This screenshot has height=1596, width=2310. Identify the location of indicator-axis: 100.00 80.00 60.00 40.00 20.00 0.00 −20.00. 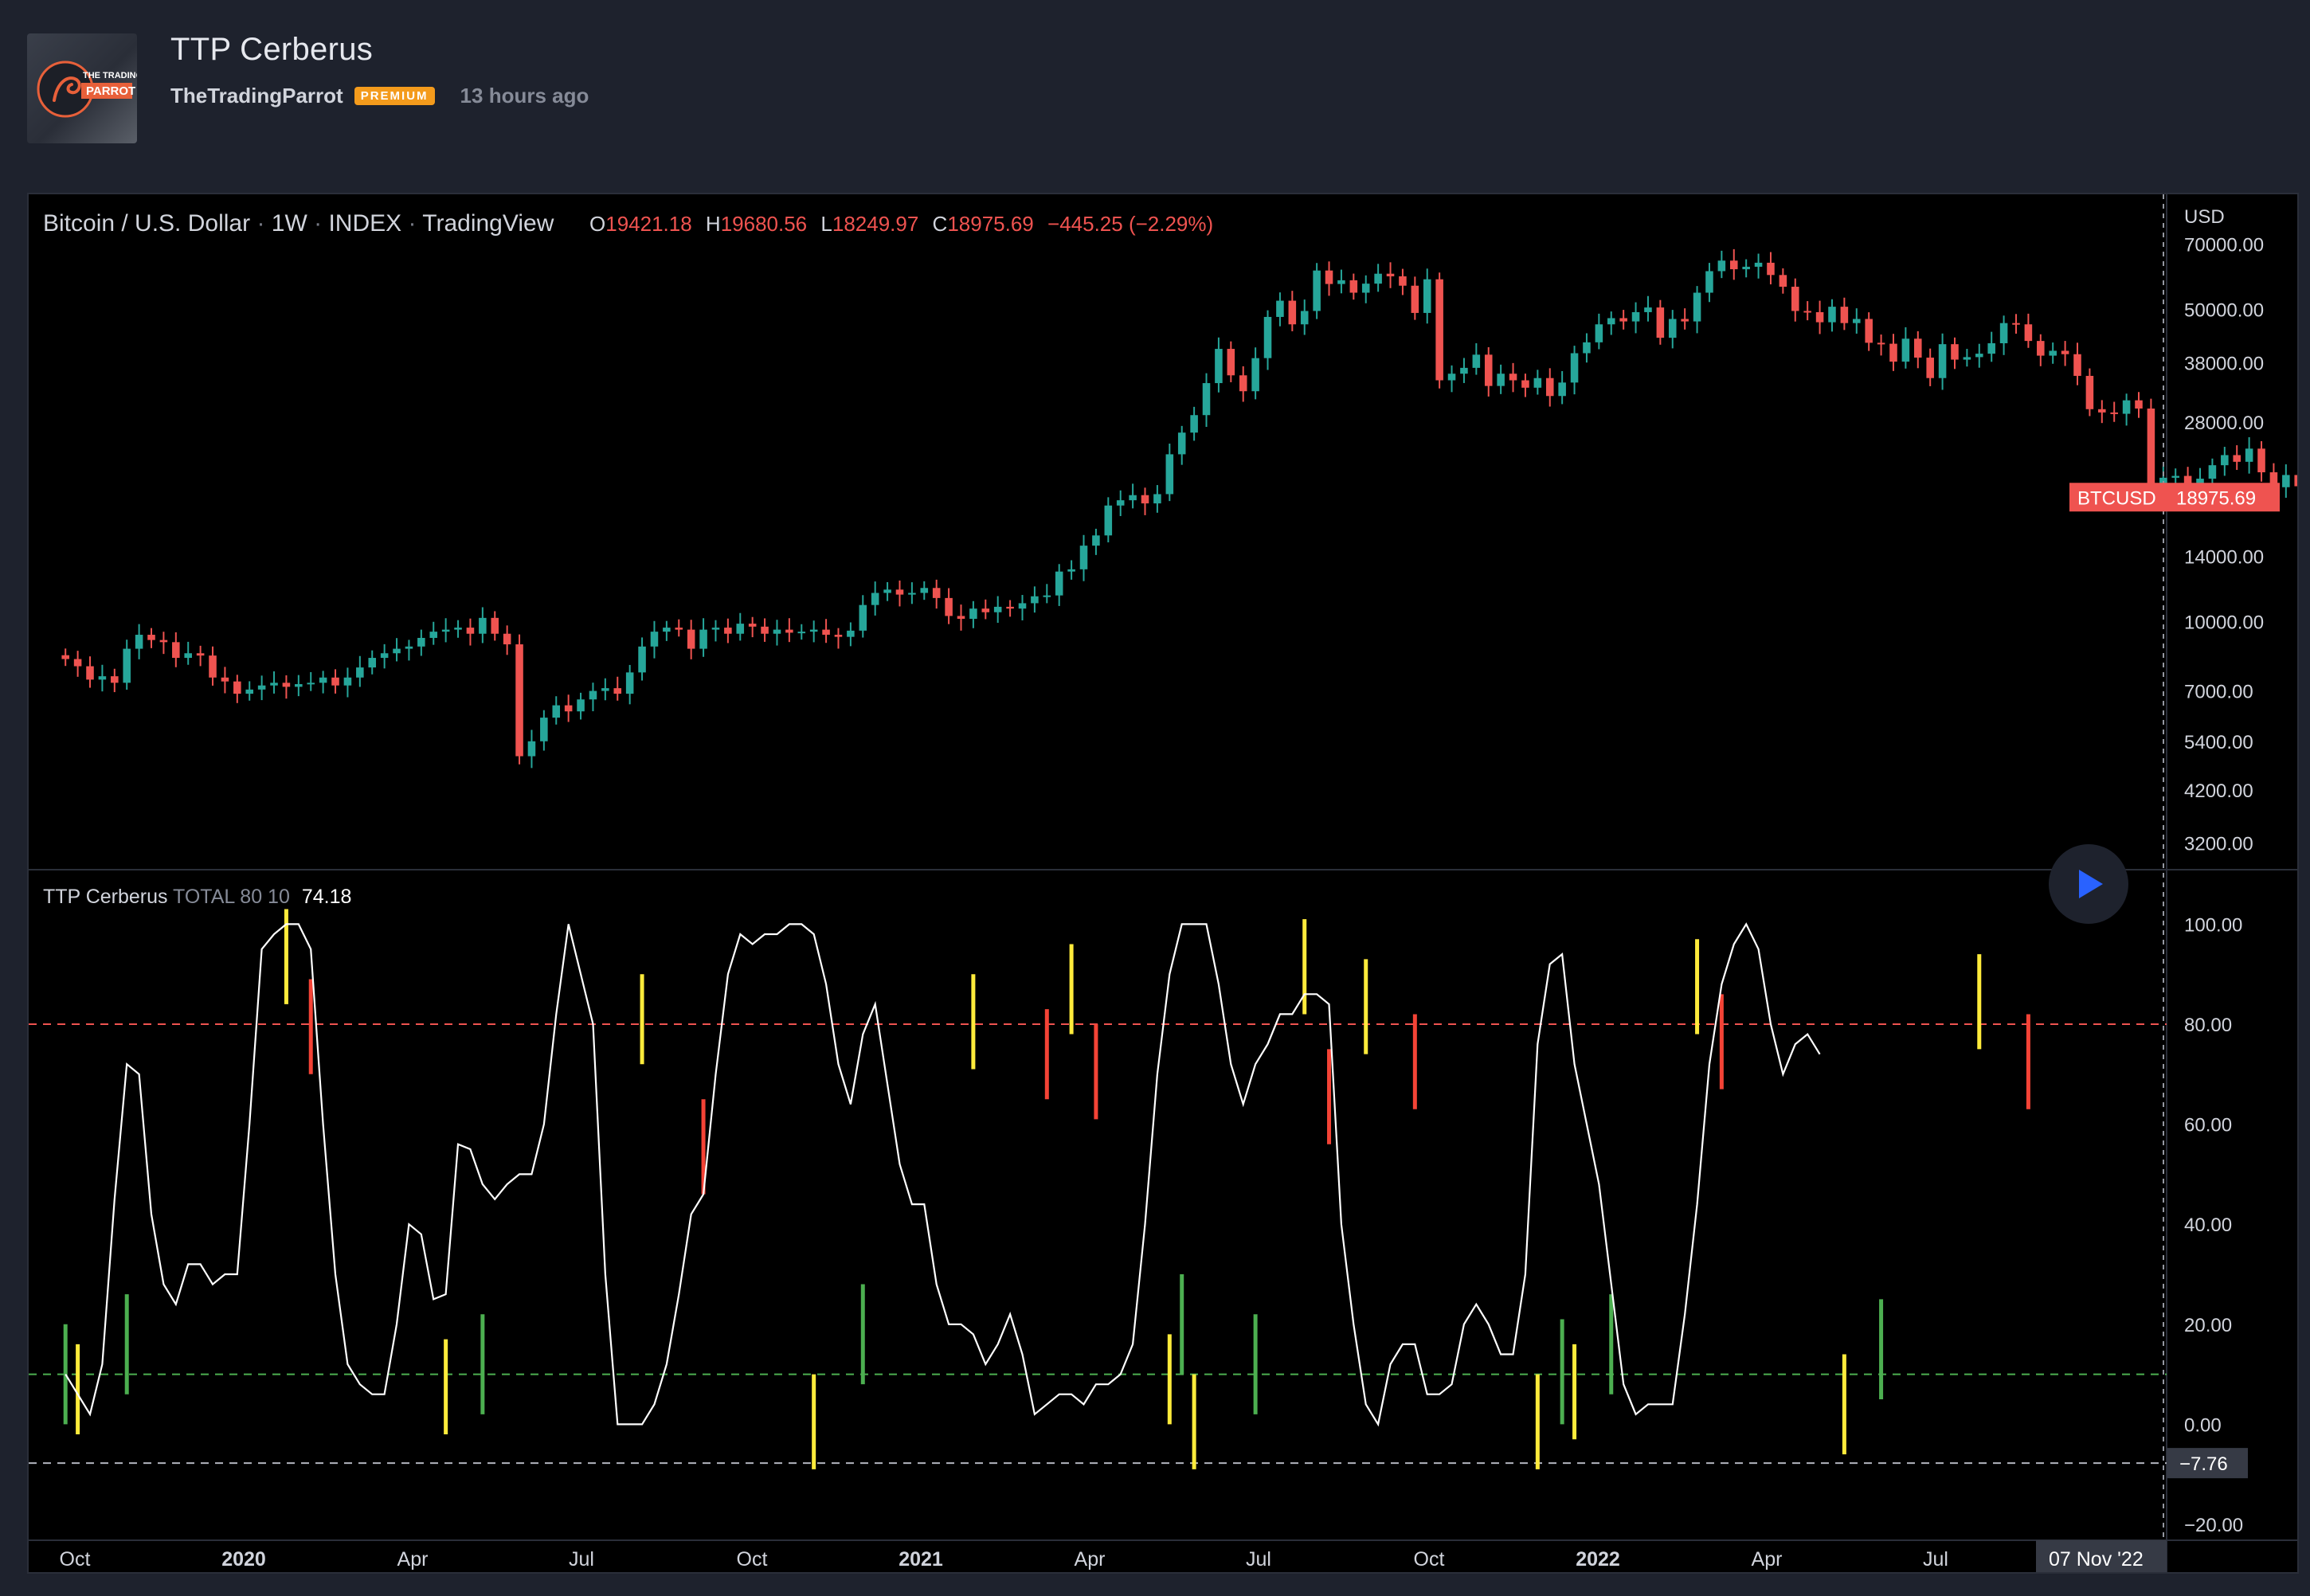
(2213, 1225).